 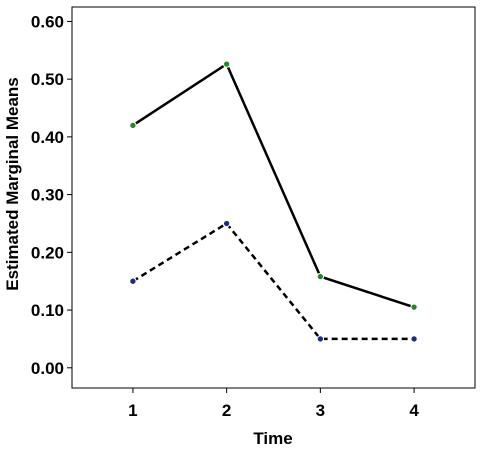 I want to click on x-axis-title: Time, so click(x=272, y=438).